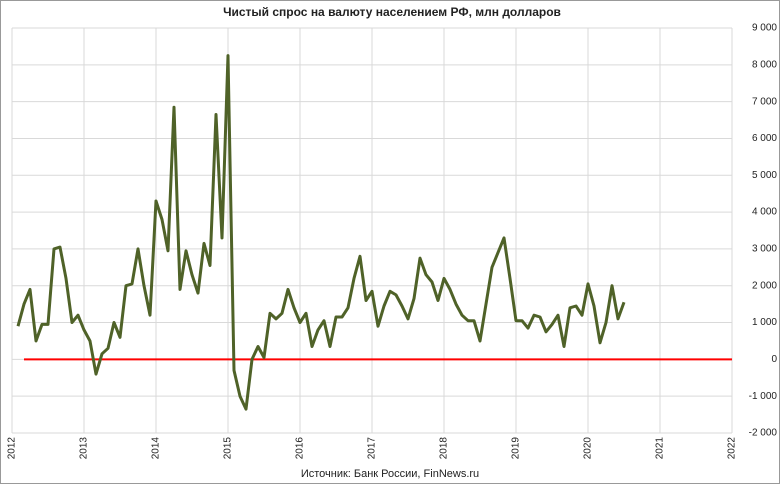  Describe the element at coordinates (444, 448) in the screenshot. I see `x-tick-label: 2018` at that location.